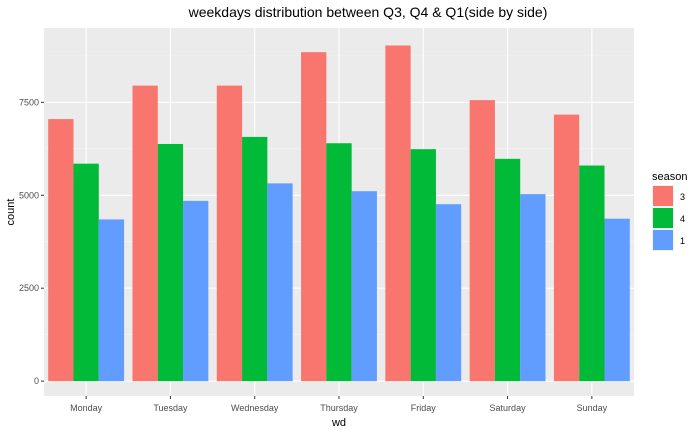  What do you see at coordinates (682, 197) in the screenshot?
I see `legend-label: 3` at bounding box center [682, 197].